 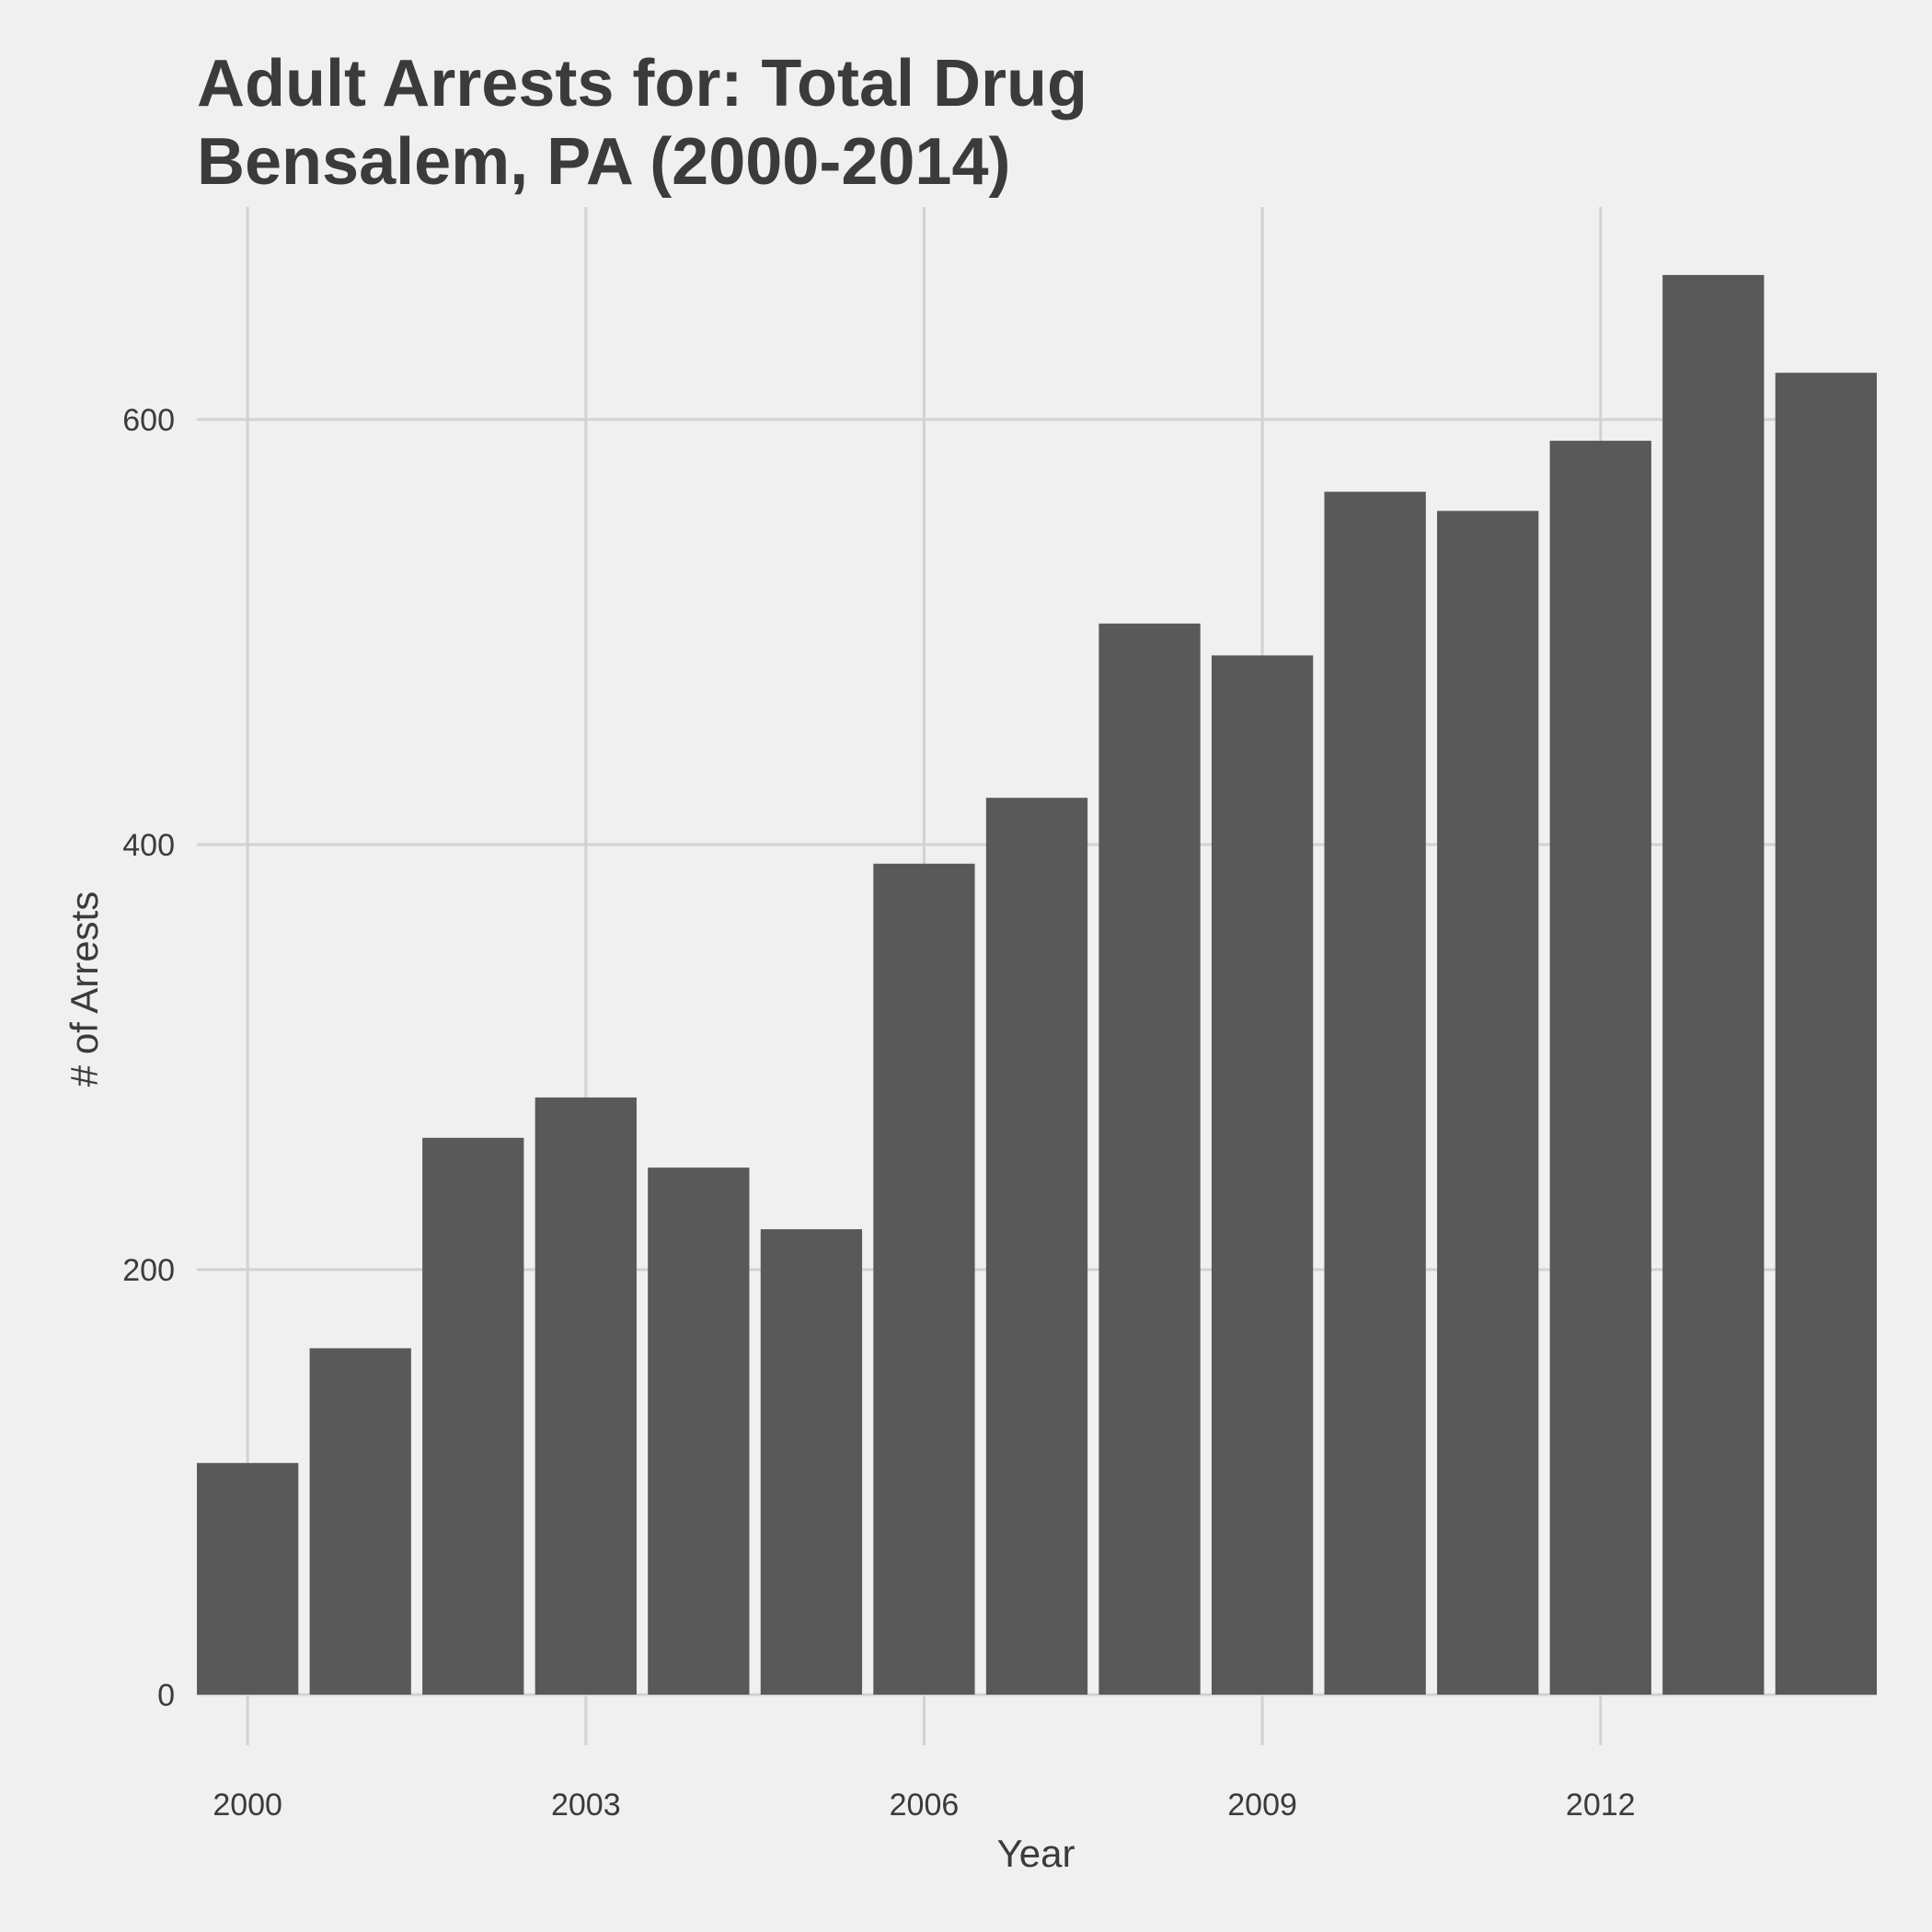 I want to click on x-axis-ticks: 2000 2003 2006 2009 2012, so click(x=924, y=1805).